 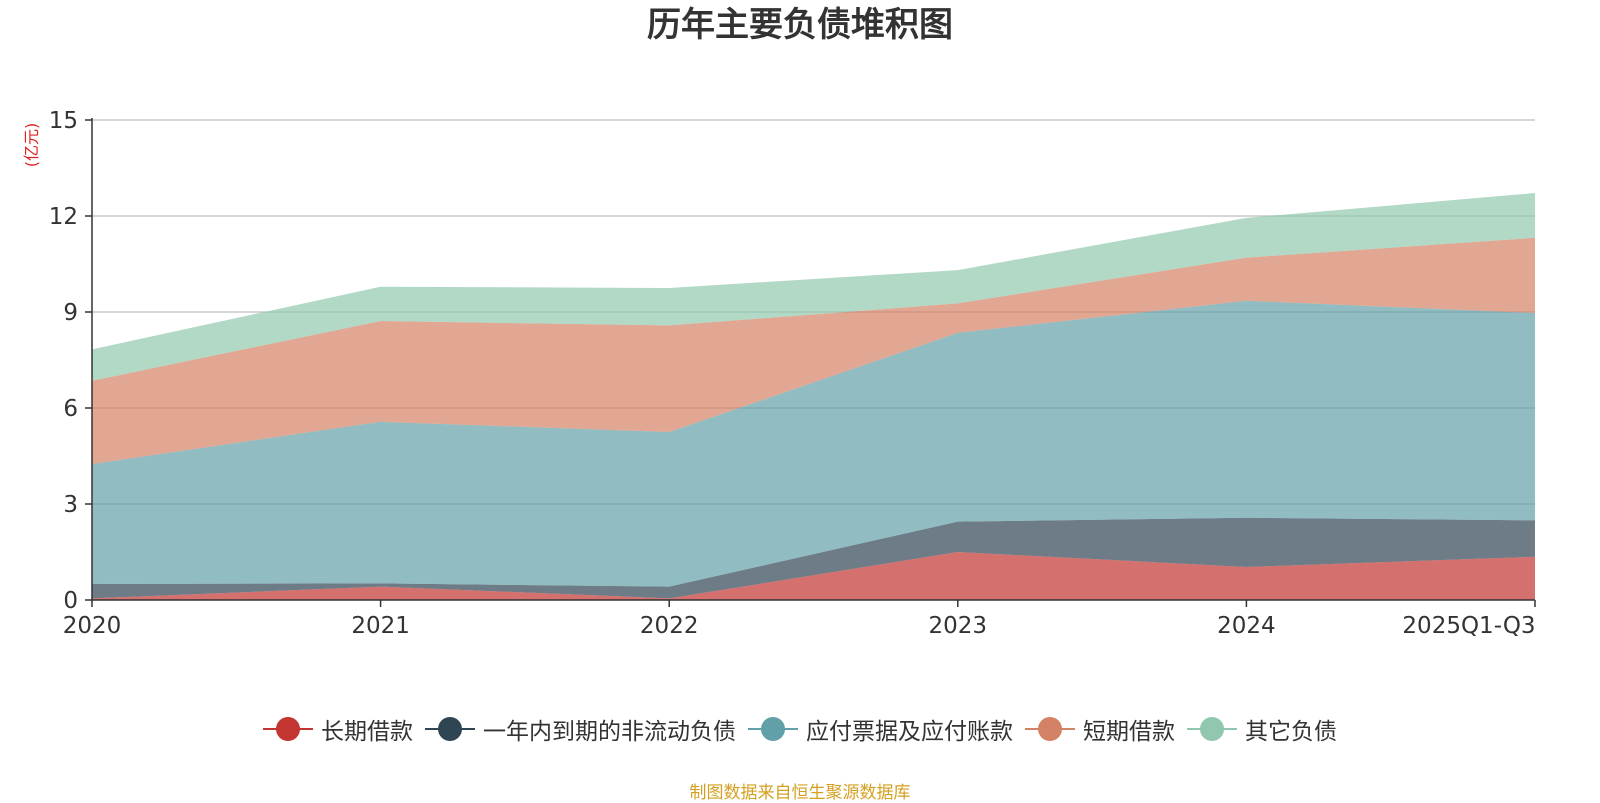 I want to click on x-tick-label-2: 2022, so click(x=669, y=626).